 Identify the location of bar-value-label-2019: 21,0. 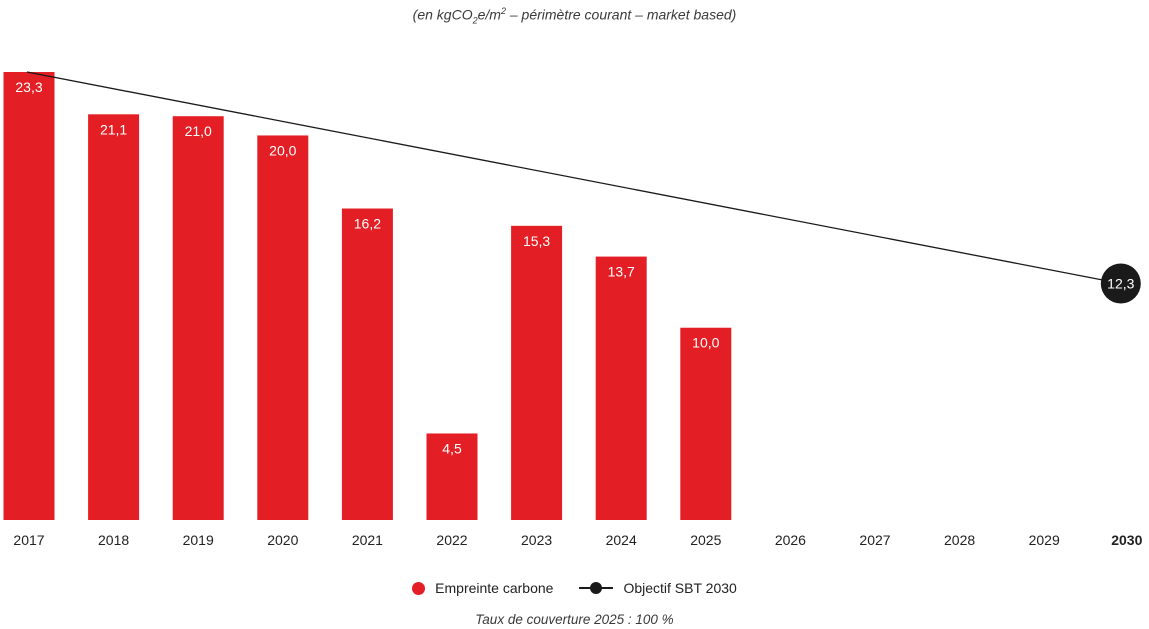
(198, 131).